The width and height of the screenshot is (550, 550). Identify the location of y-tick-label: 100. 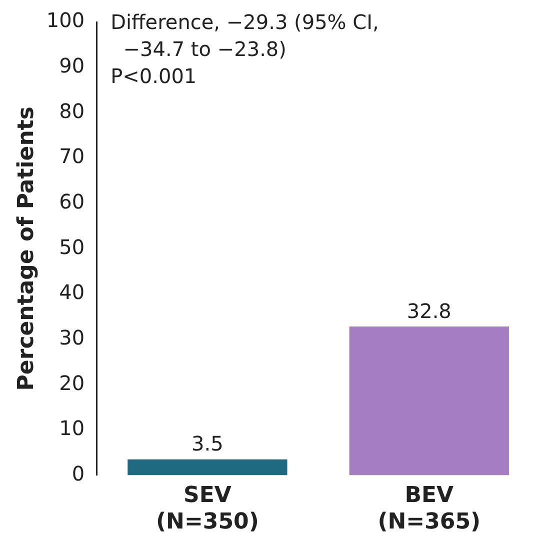
(65, 20).